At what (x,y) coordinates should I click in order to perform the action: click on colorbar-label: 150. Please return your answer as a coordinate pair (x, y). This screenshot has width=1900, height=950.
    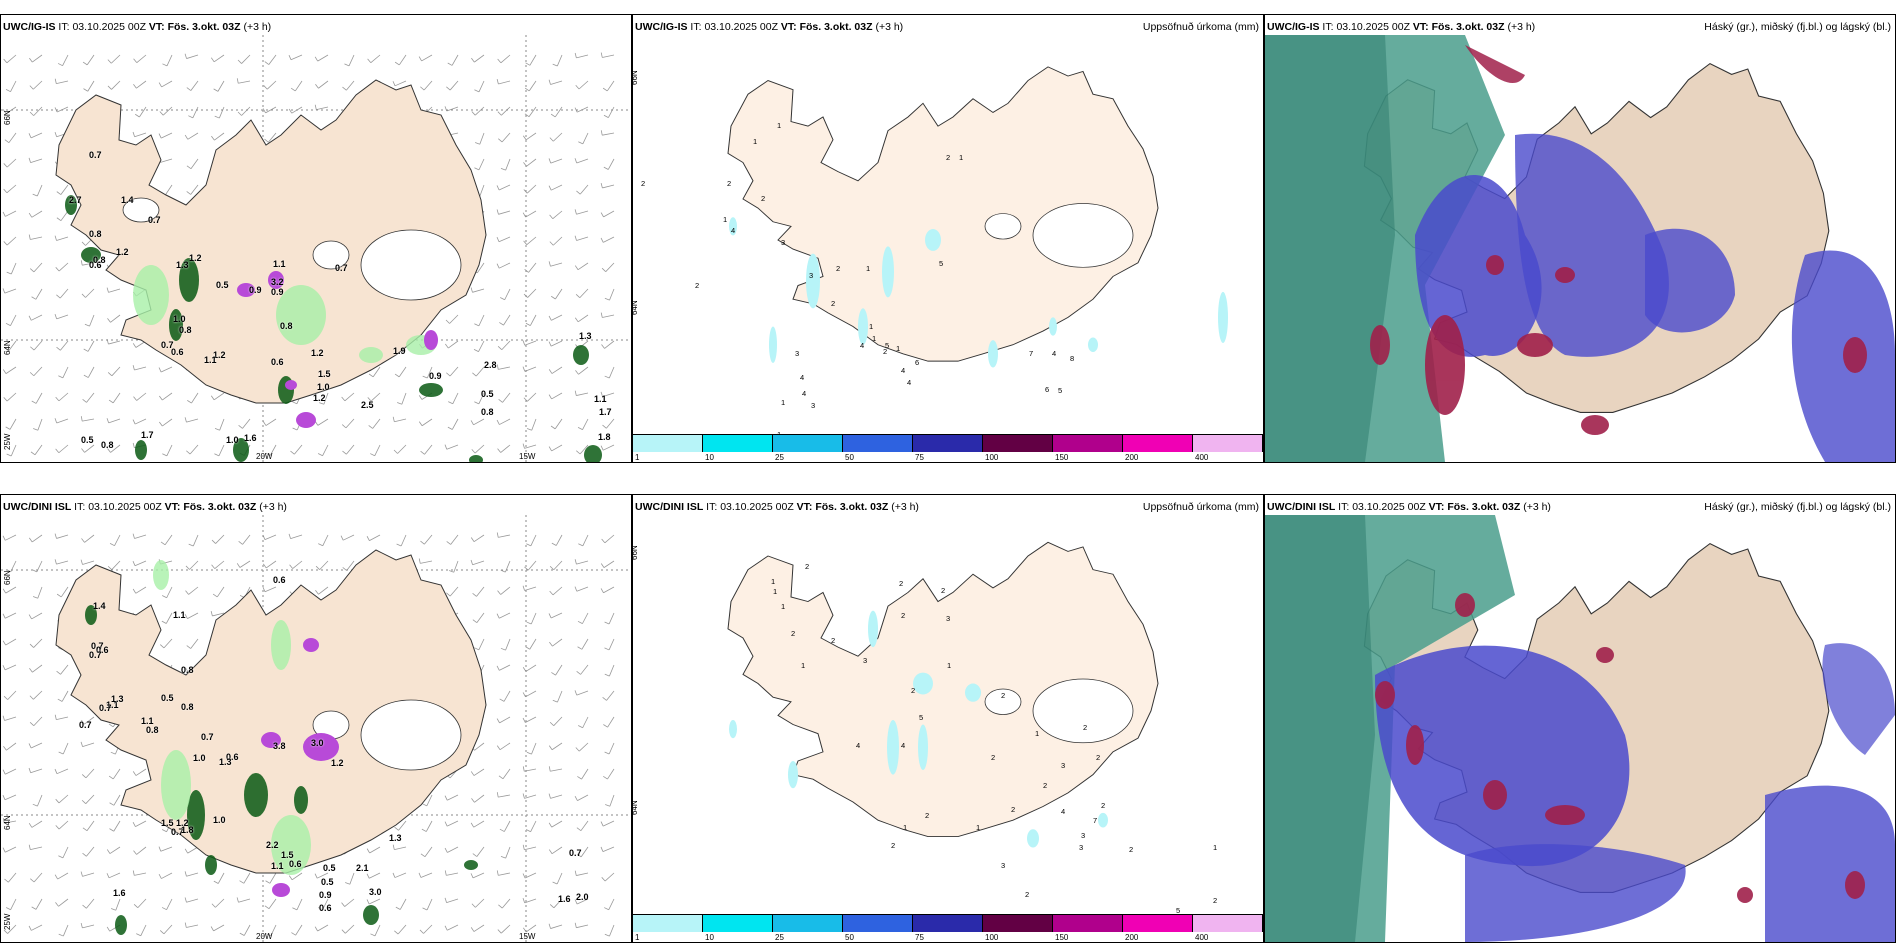
    Looking at the image, I should click on (1062, 937).